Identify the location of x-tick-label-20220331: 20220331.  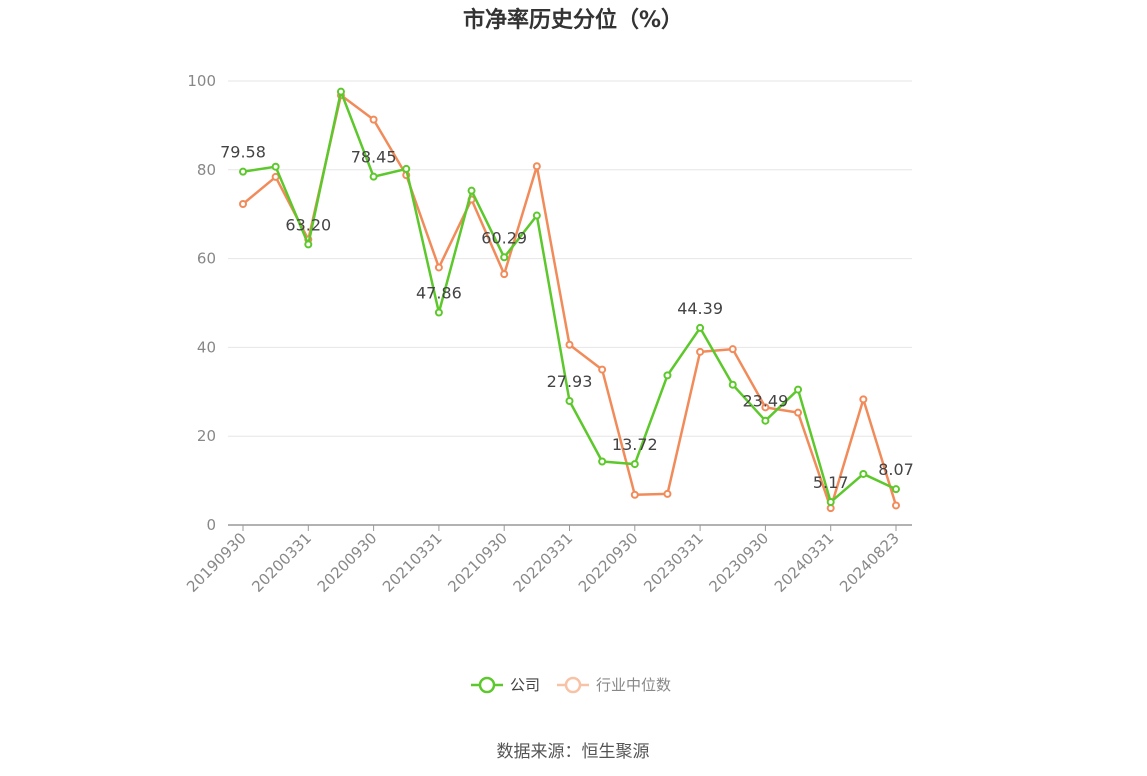
(543, 562).